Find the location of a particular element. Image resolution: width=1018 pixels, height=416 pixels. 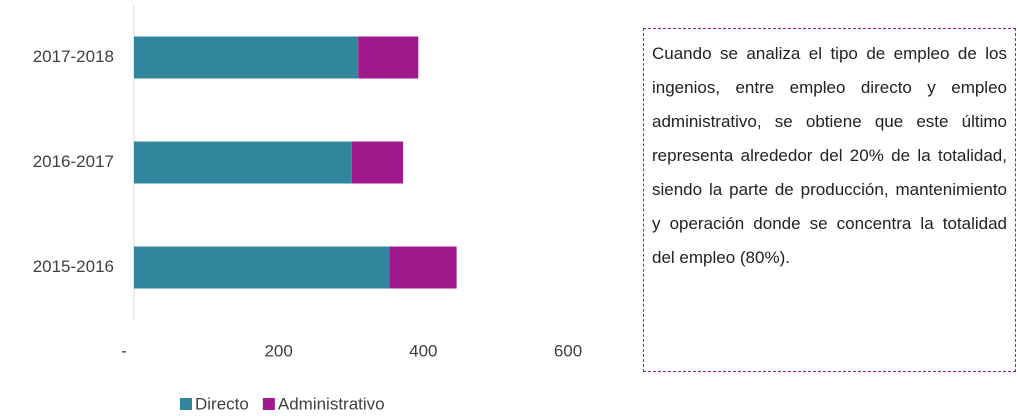

x-tick-label: 600 is located at coordinates (568, 350).